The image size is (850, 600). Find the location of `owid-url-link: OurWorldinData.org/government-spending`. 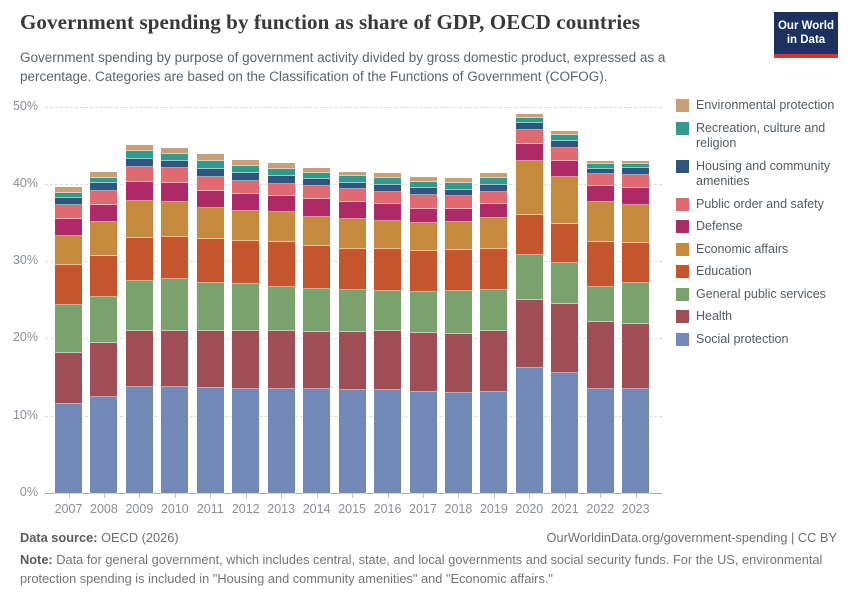

owid-url-link: OurWorldinData.org/government-spending is located at coordinates (667, 537).